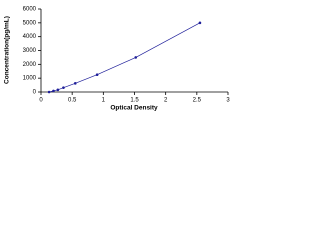 This screenshot has width=320, height=240. I want to click on x-tick-label: 1.5, so click(134, 101).